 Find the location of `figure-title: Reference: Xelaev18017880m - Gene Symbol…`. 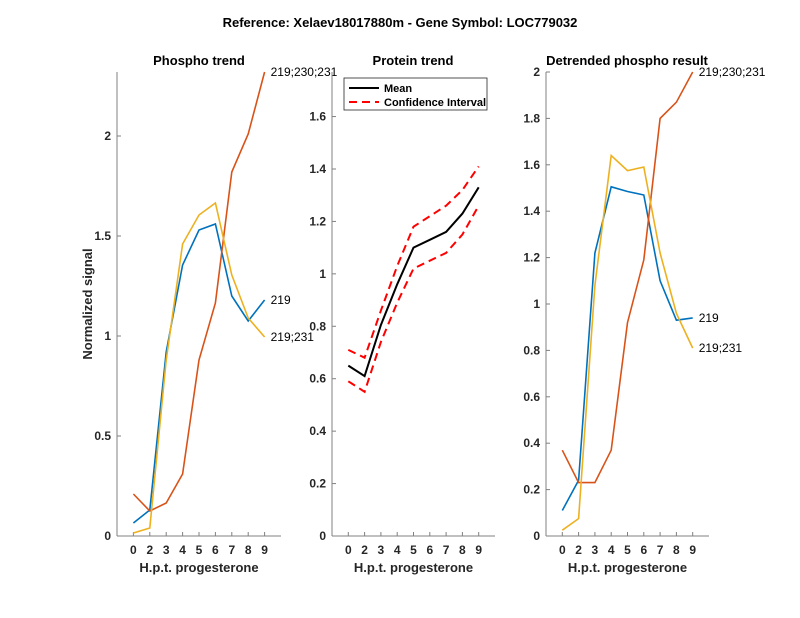

figure-title: Reference: Xelaev18017880m - Gene Symbol… is located at coordinates (400, 22).